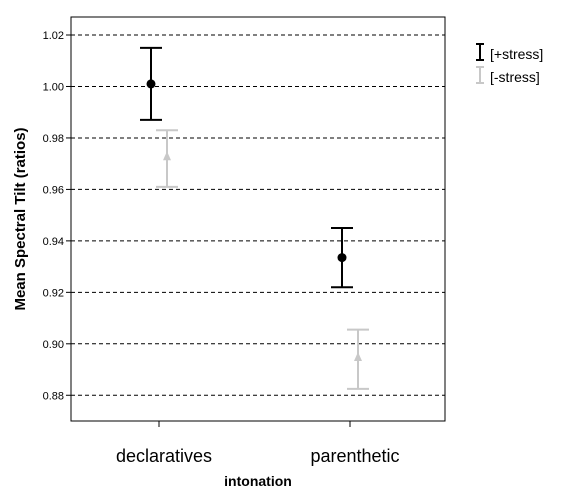  Describe the element at coordinates (53, 345) in the screenshot. I see `y-tick-label: 0.90` at that location.